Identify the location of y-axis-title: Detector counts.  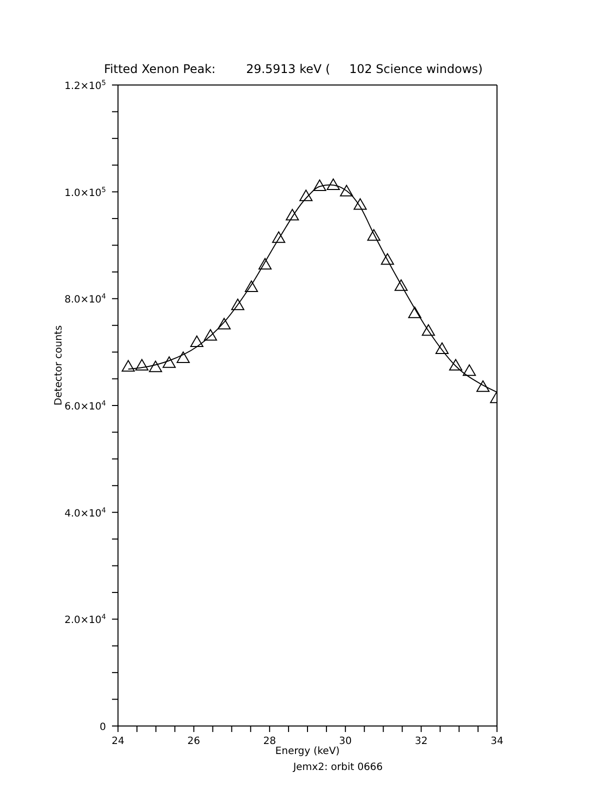
(59, 365).